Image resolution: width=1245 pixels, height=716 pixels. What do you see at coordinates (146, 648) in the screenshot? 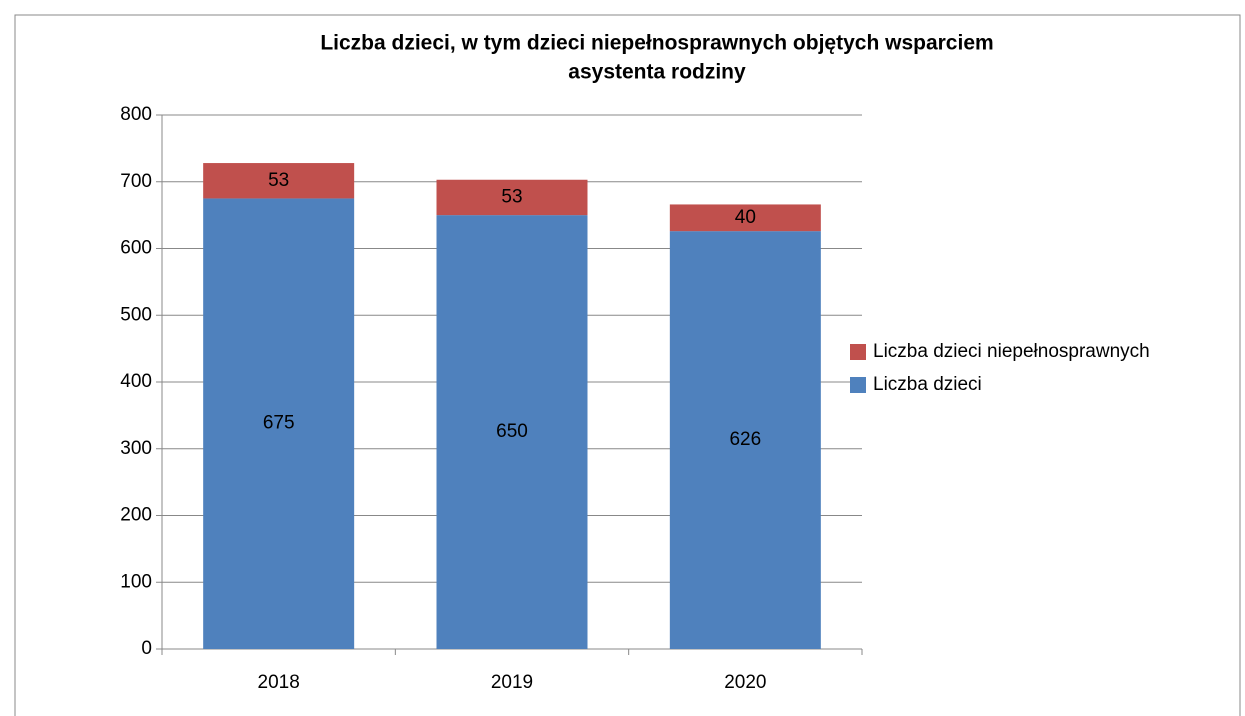
I see `y-tick-label: 0` at bounding box center [146, 648].